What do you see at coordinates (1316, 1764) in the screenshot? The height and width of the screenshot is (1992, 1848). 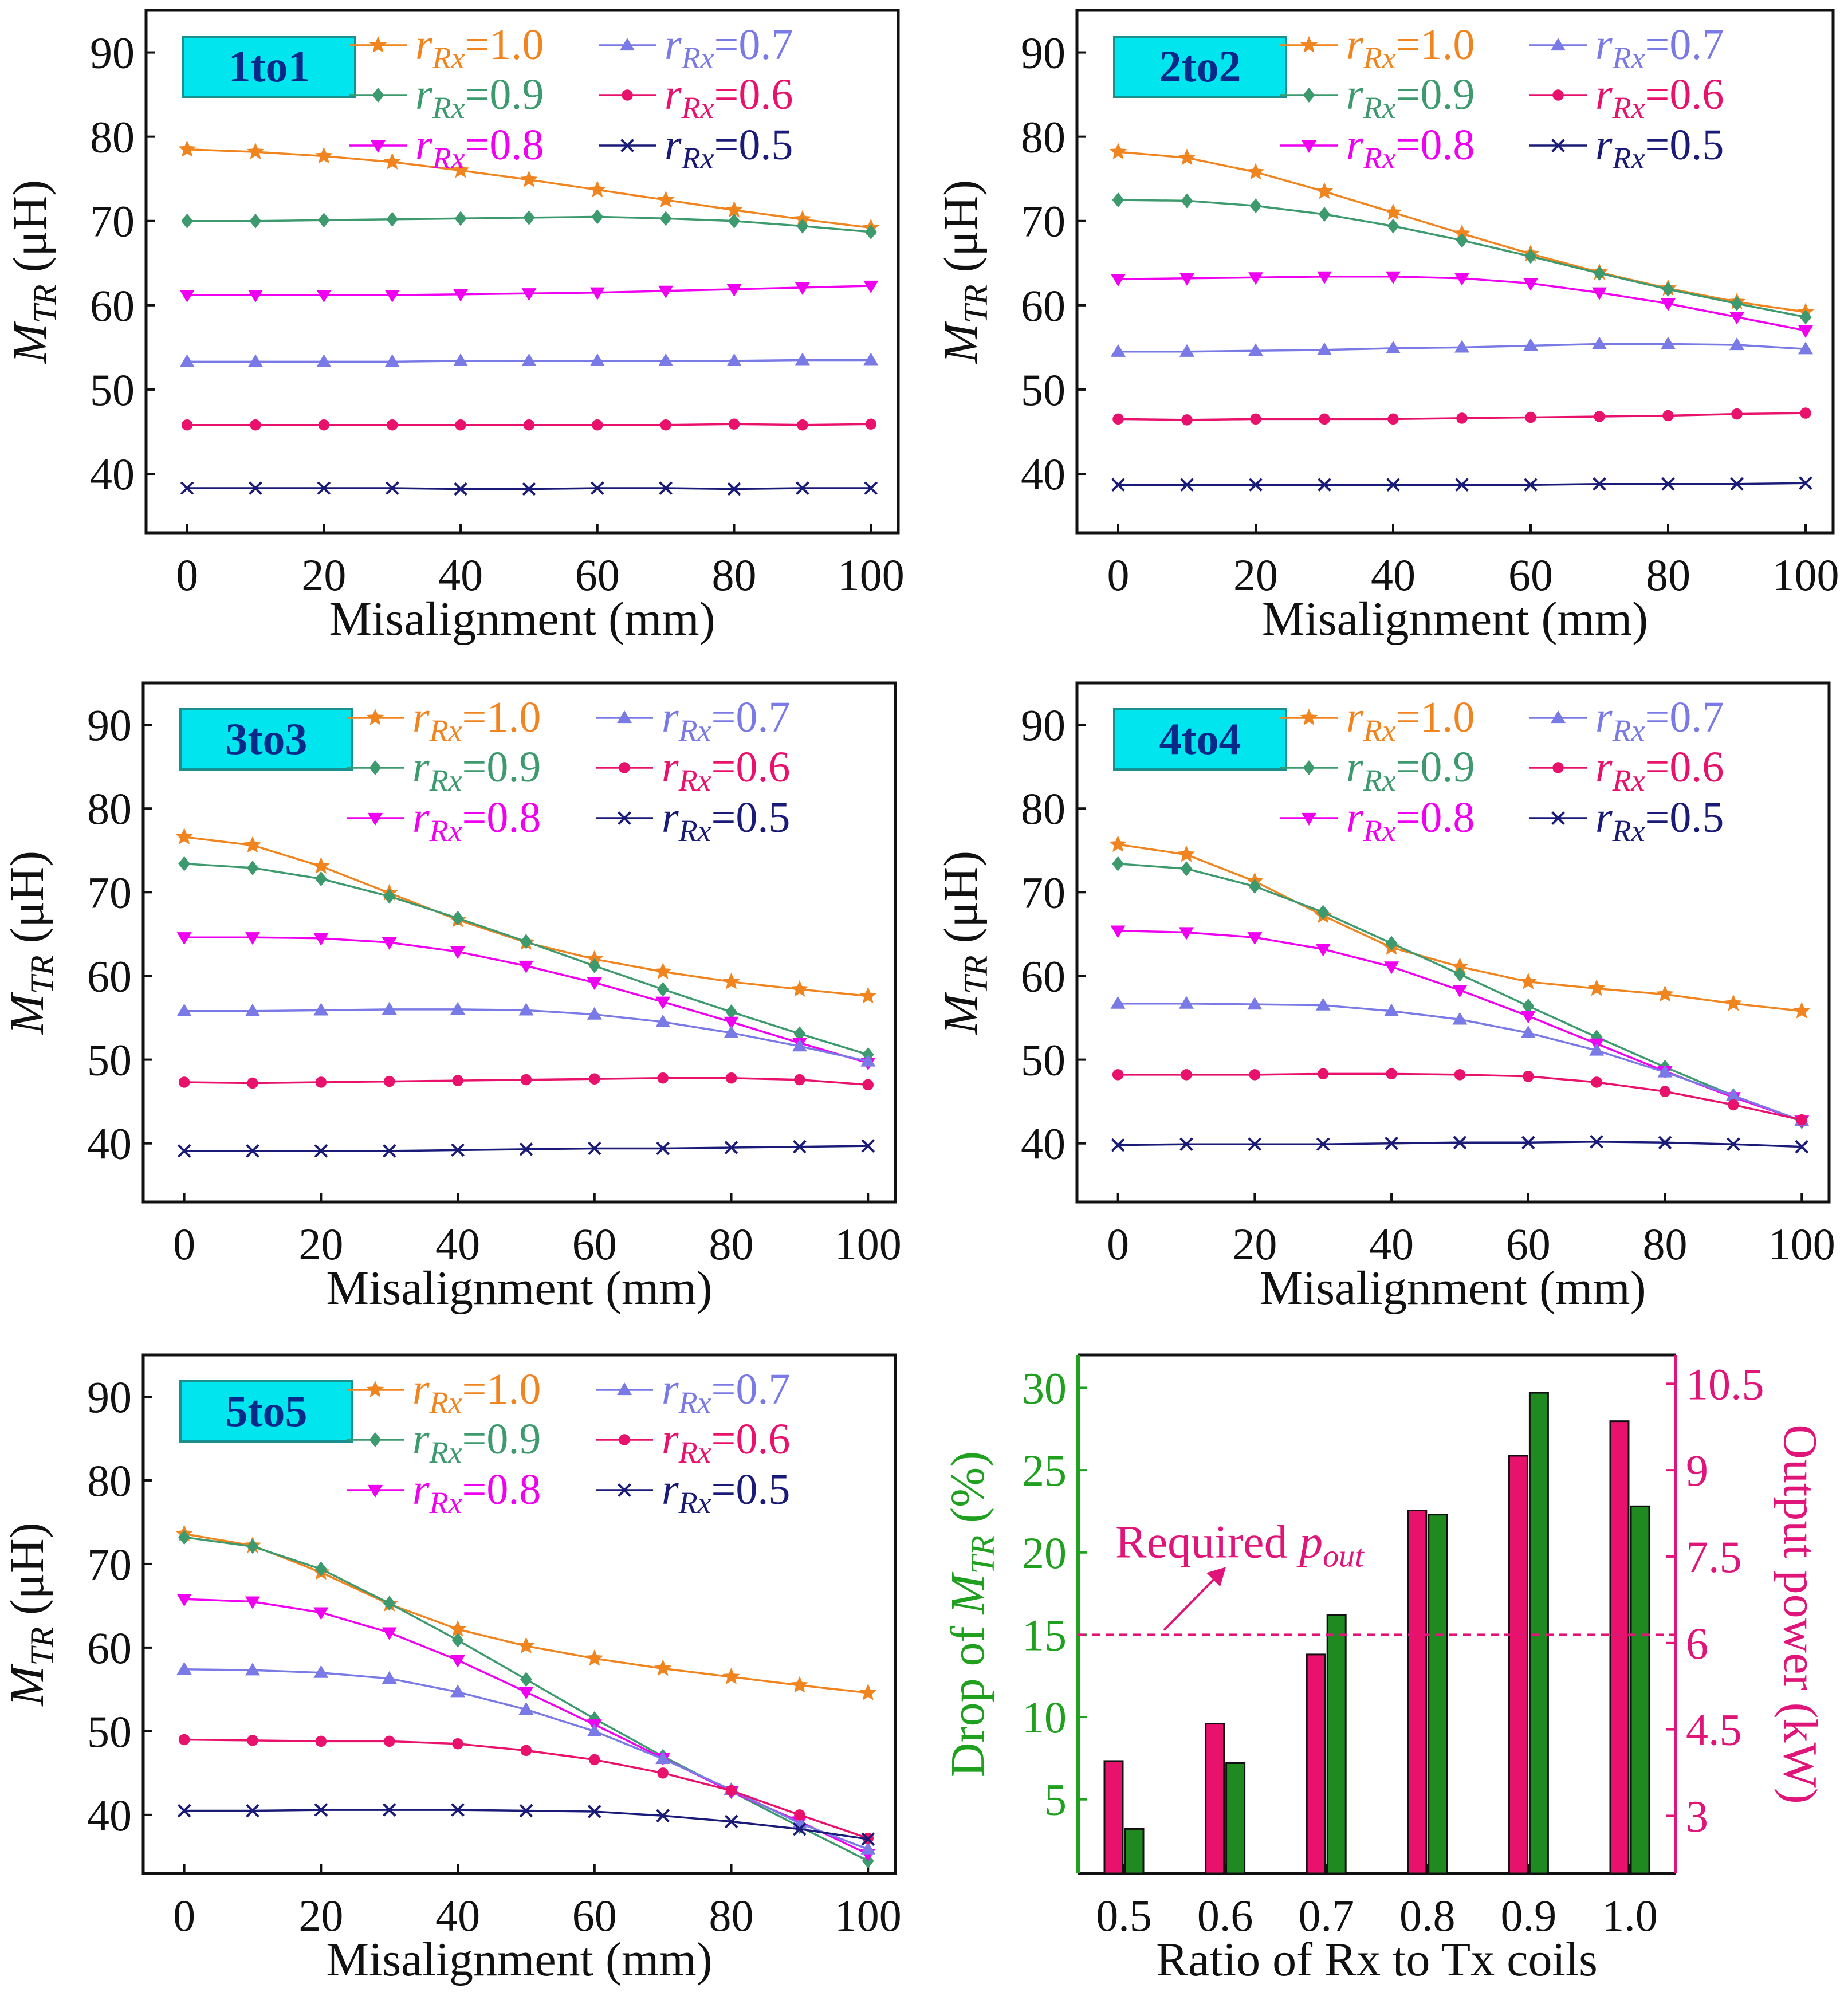 I see `bar-output-power` at bounding box center [1316, 1764].